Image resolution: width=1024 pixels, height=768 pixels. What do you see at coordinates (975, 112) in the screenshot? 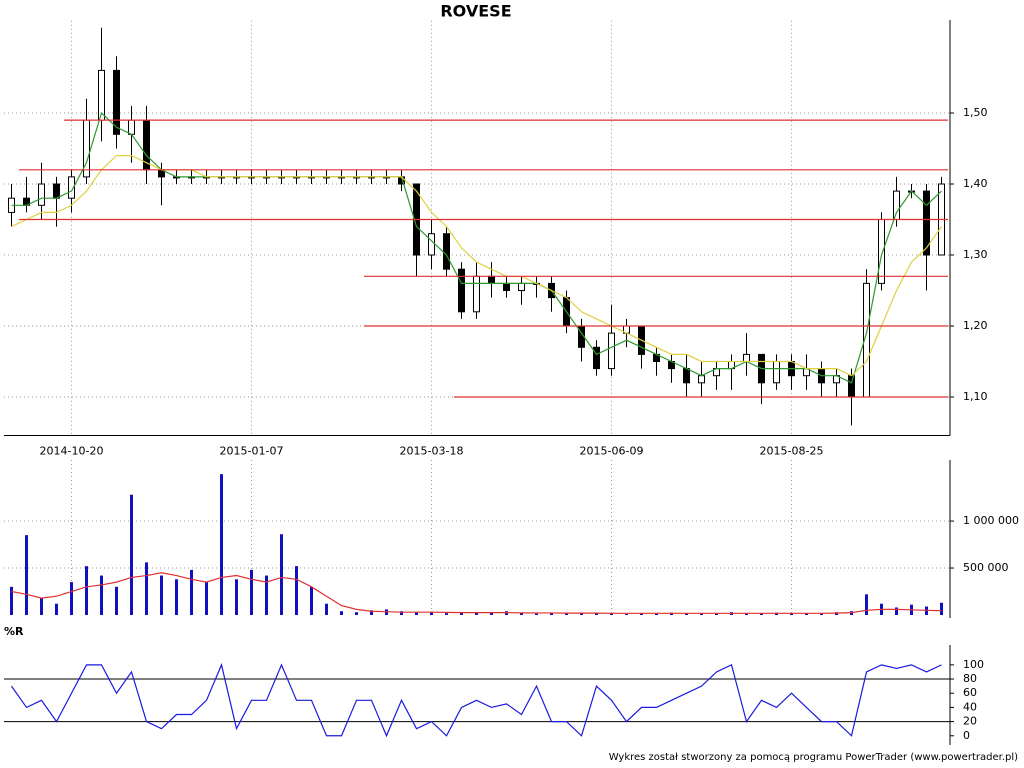
I see `y-tick-label: 1,50` at bounding box center [975, 112].